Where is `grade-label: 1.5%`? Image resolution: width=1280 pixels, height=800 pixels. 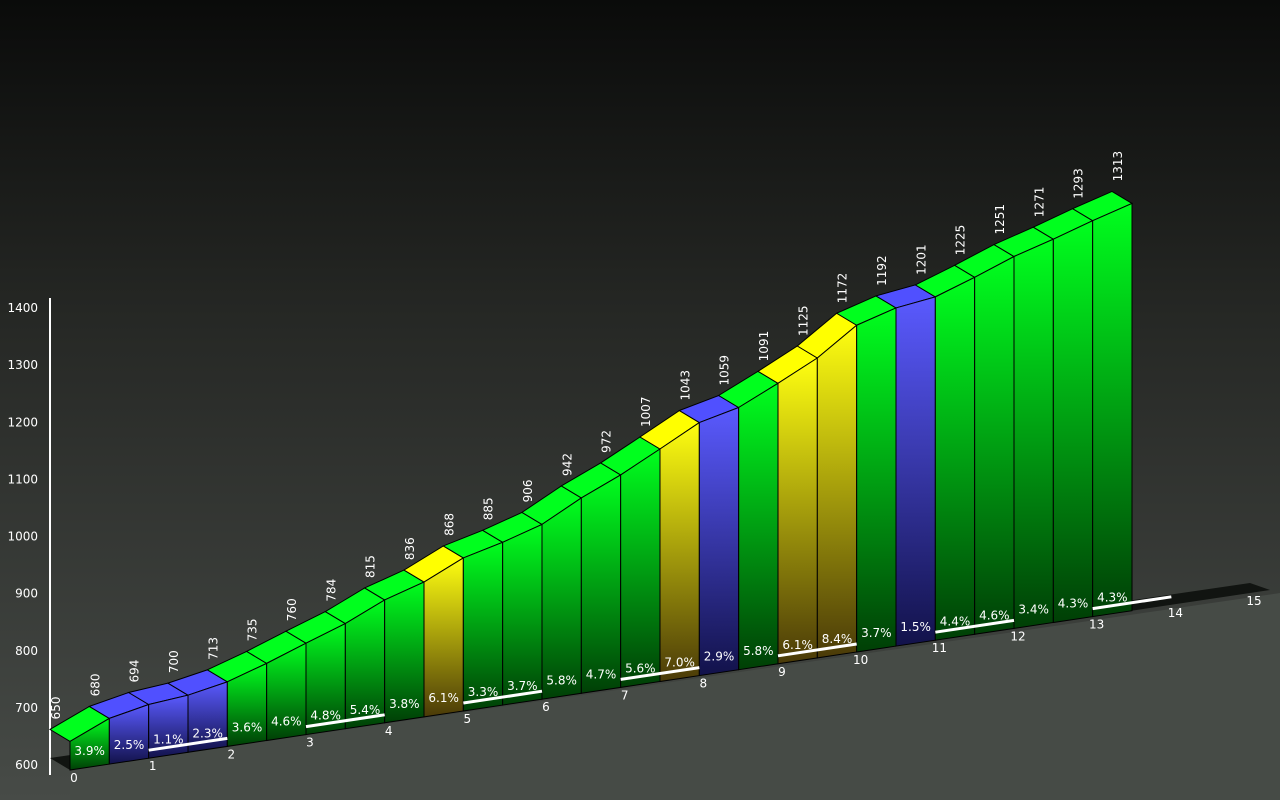 grade-label: 1.5% is located at coordinates (915, 627).